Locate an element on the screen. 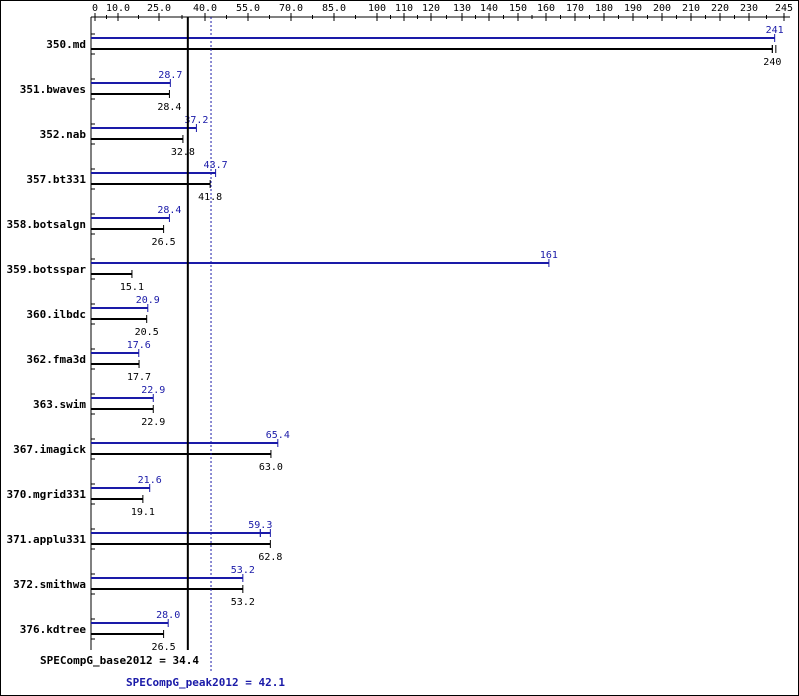 This screenshot has height=696, width=799. benchmark-label: 371.applu331 is located at coordinates (47, 539).